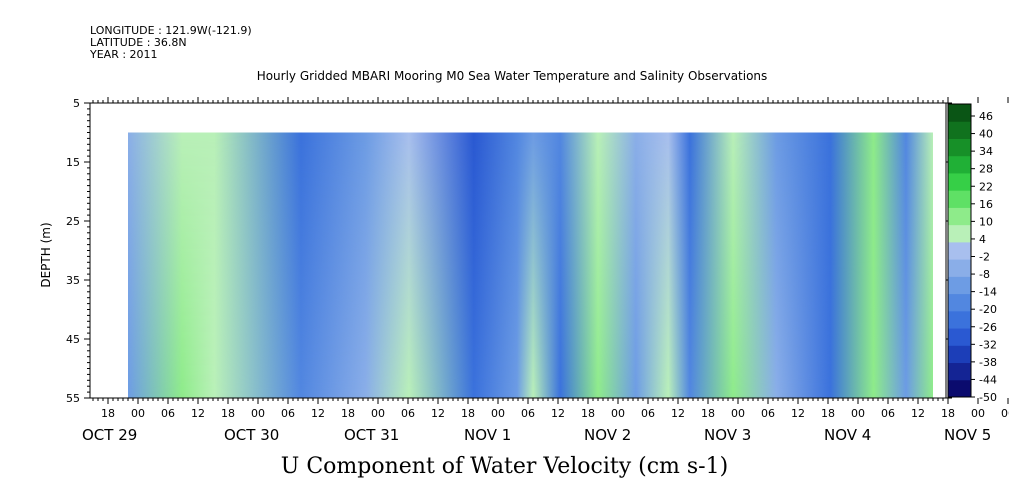 This screenshot has height=504, width=1009. Describe the element at coordinates (986, 186) in the screenshot. I see `colorbar-label: 22` at that location.